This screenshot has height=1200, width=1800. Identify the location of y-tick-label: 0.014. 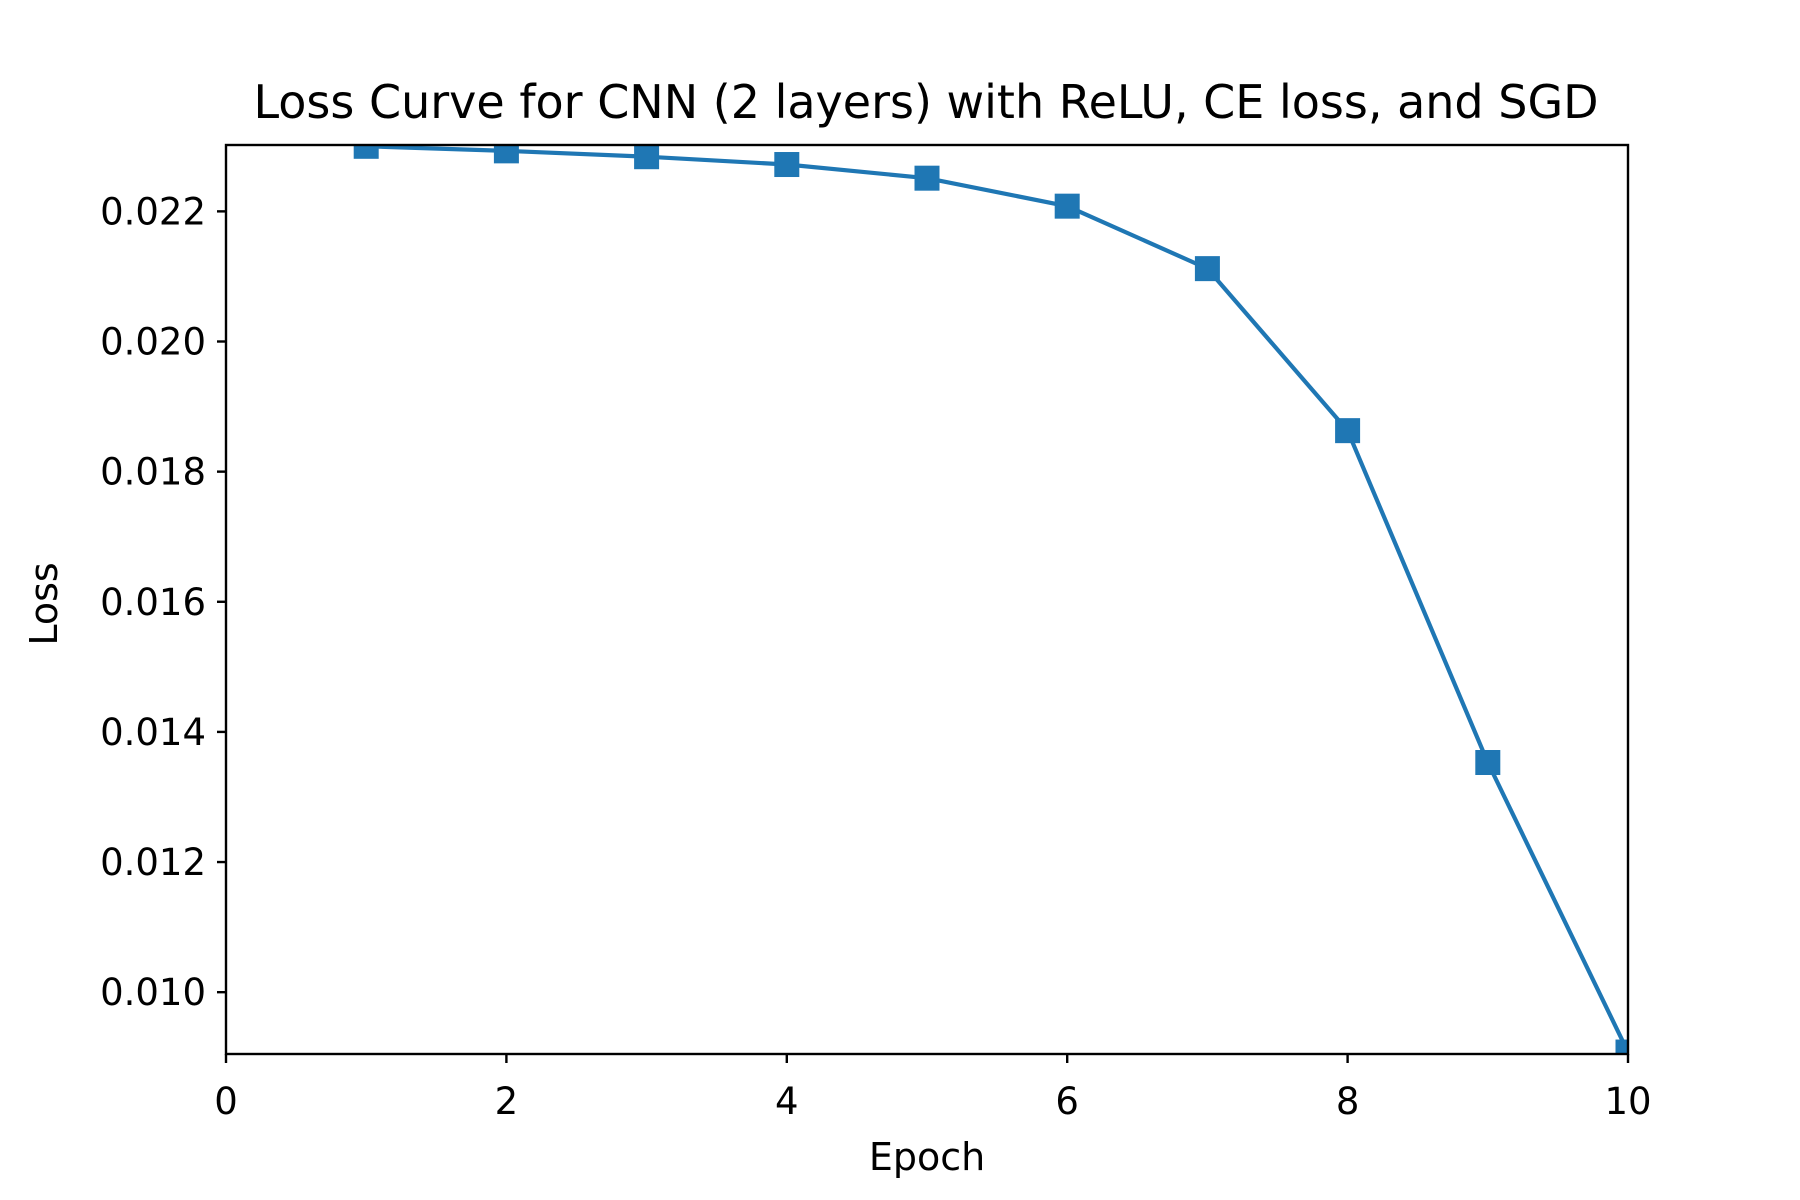
(153, 732).